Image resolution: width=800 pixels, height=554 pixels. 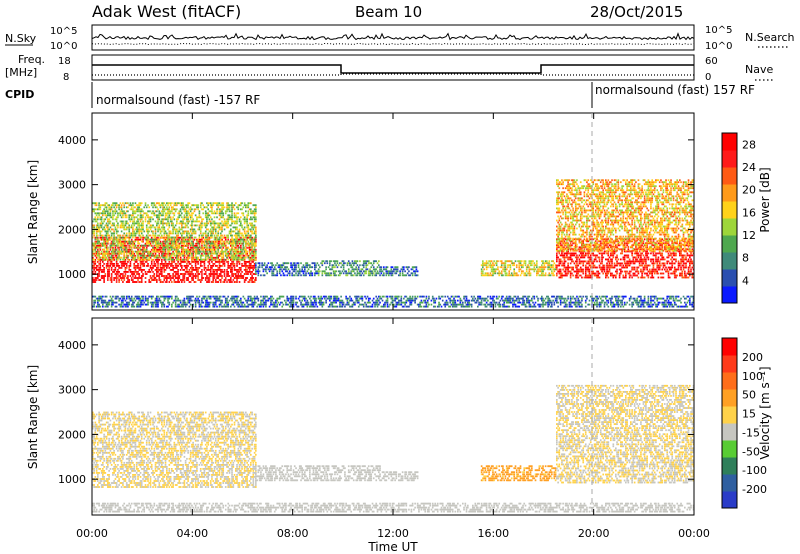 I want to click on nsky-label: N.Sky, so click(x=21, y=38).